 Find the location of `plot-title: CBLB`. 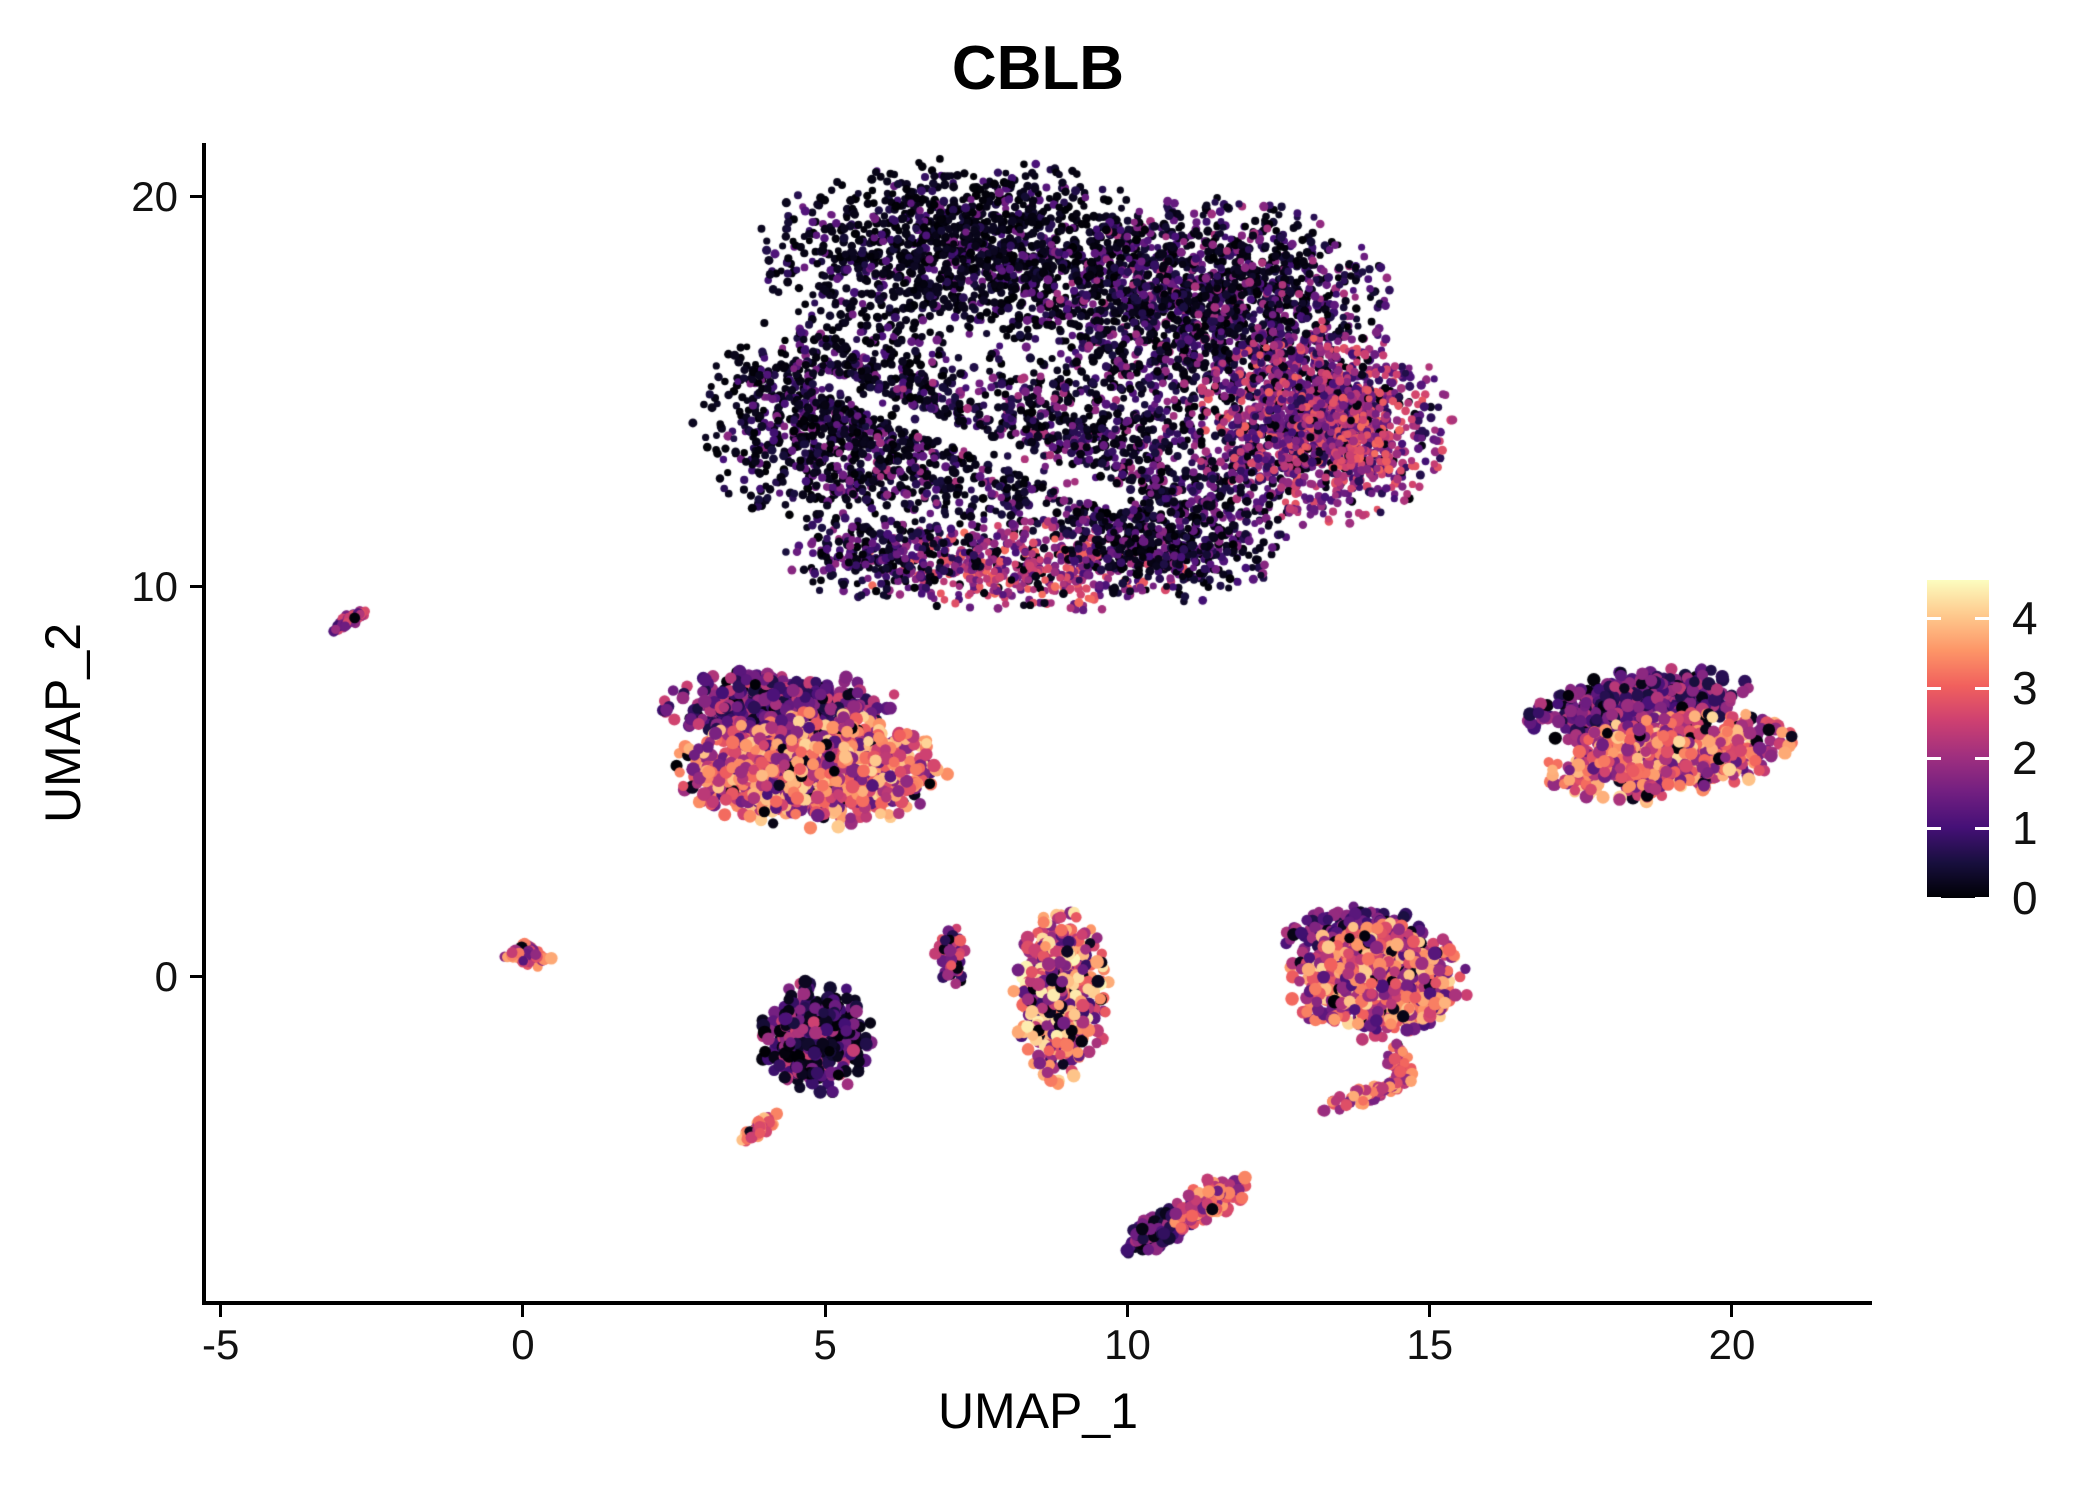

plot-title: CBLB is located at coordinates (1038, 68).